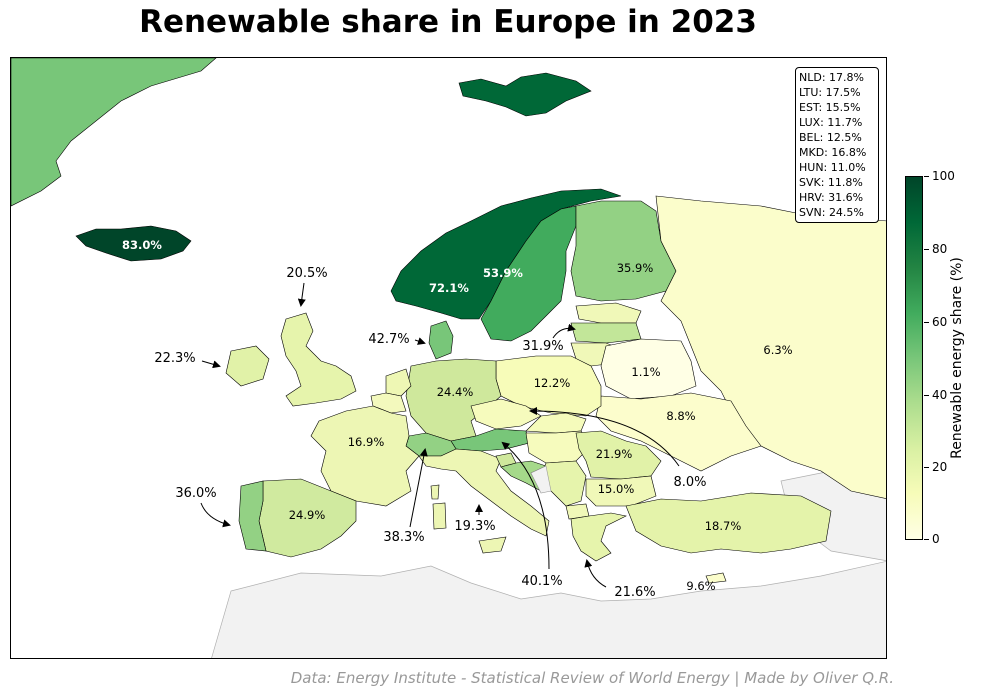 This screenshot has width=990, height=698. I want to click on label-belarus: 1.1%, so click(645, 372).